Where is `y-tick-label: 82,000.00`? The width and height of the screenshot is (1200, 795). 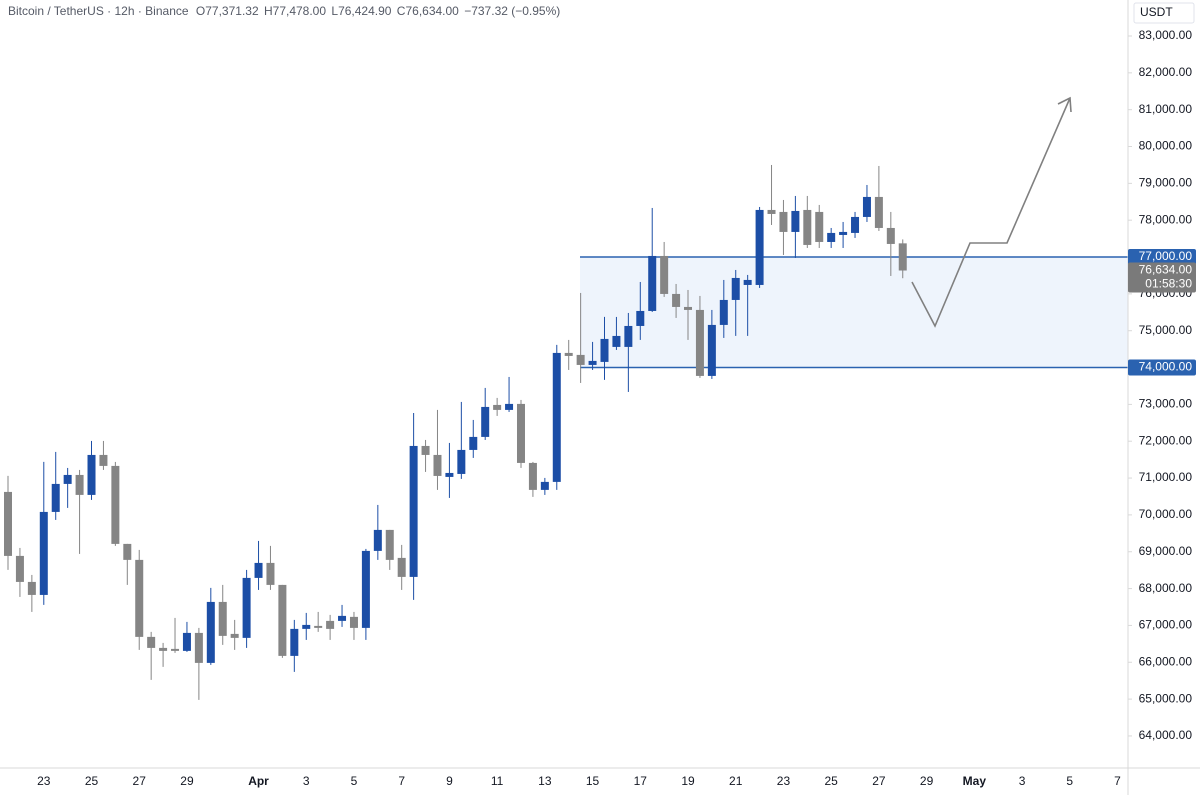
y-tick-label: 82,000.00 is located at coordinates (1166, 72).